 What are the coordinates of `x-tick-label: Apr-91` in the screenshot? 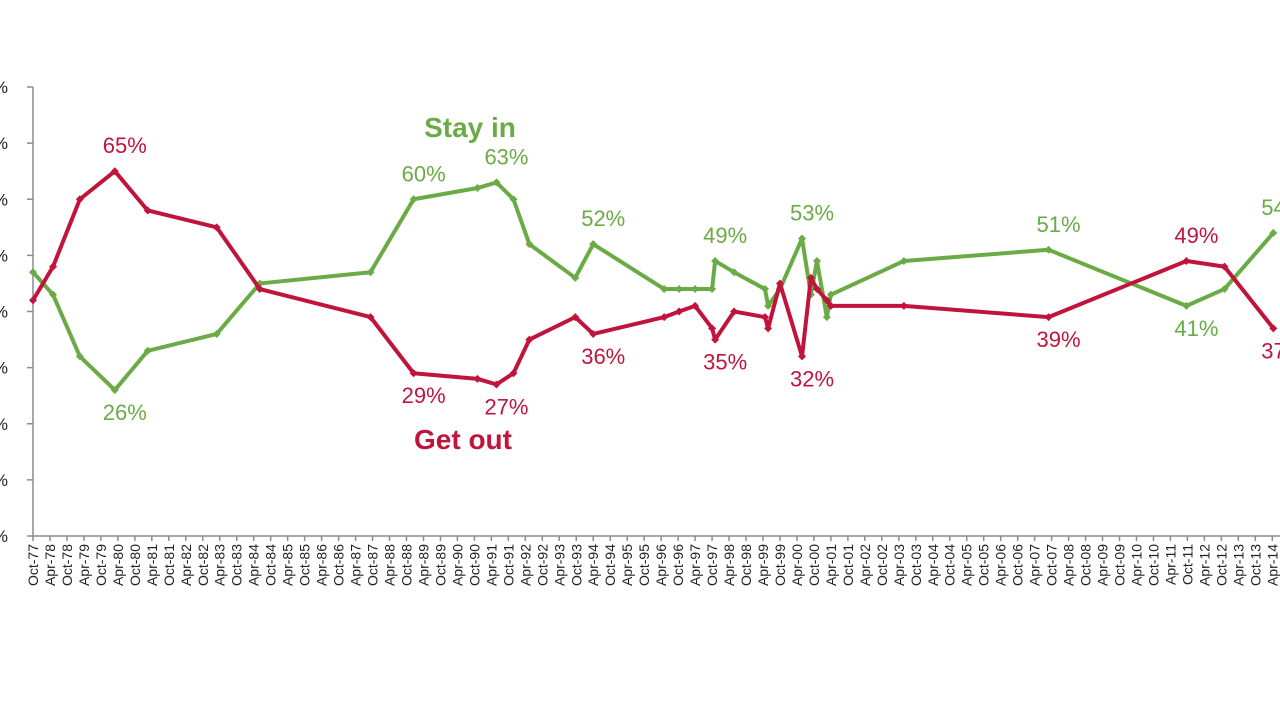 It's located at (491, 565).